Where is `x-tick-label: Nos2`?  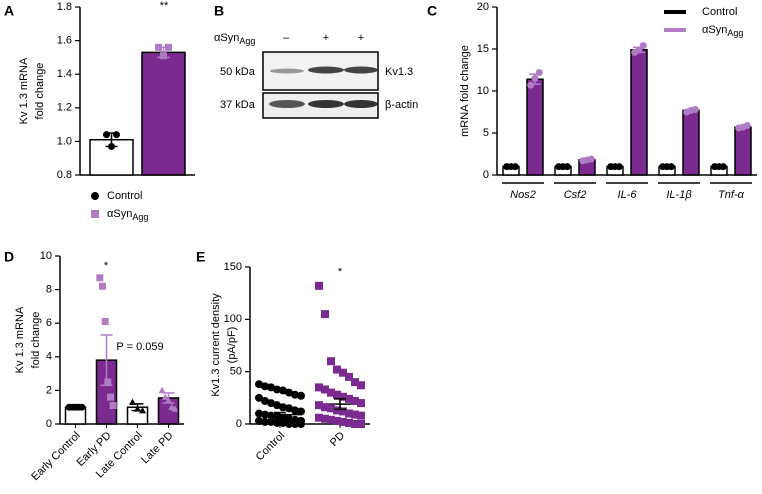
x-tick-label: Nos2 is located at coordinates (523, 195).